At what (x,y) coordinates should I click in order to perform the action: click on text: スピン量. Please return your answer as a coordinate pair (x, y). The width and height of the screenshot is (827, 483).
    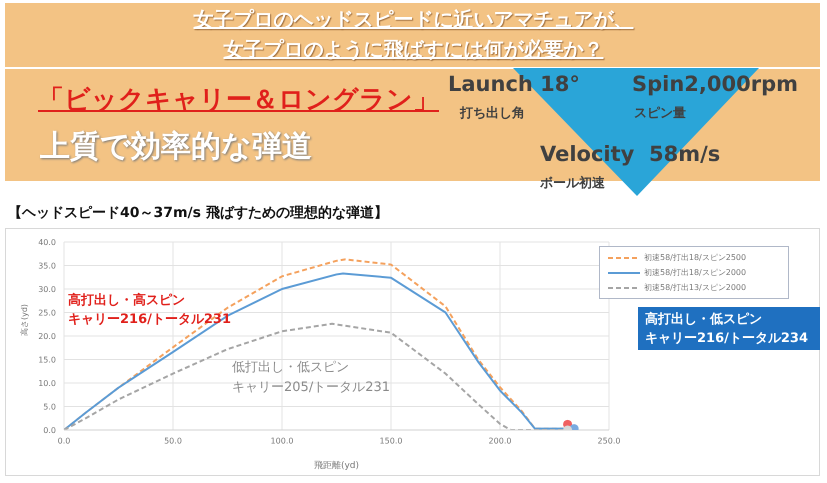
    Looking at the image, I should click on (660, 113).